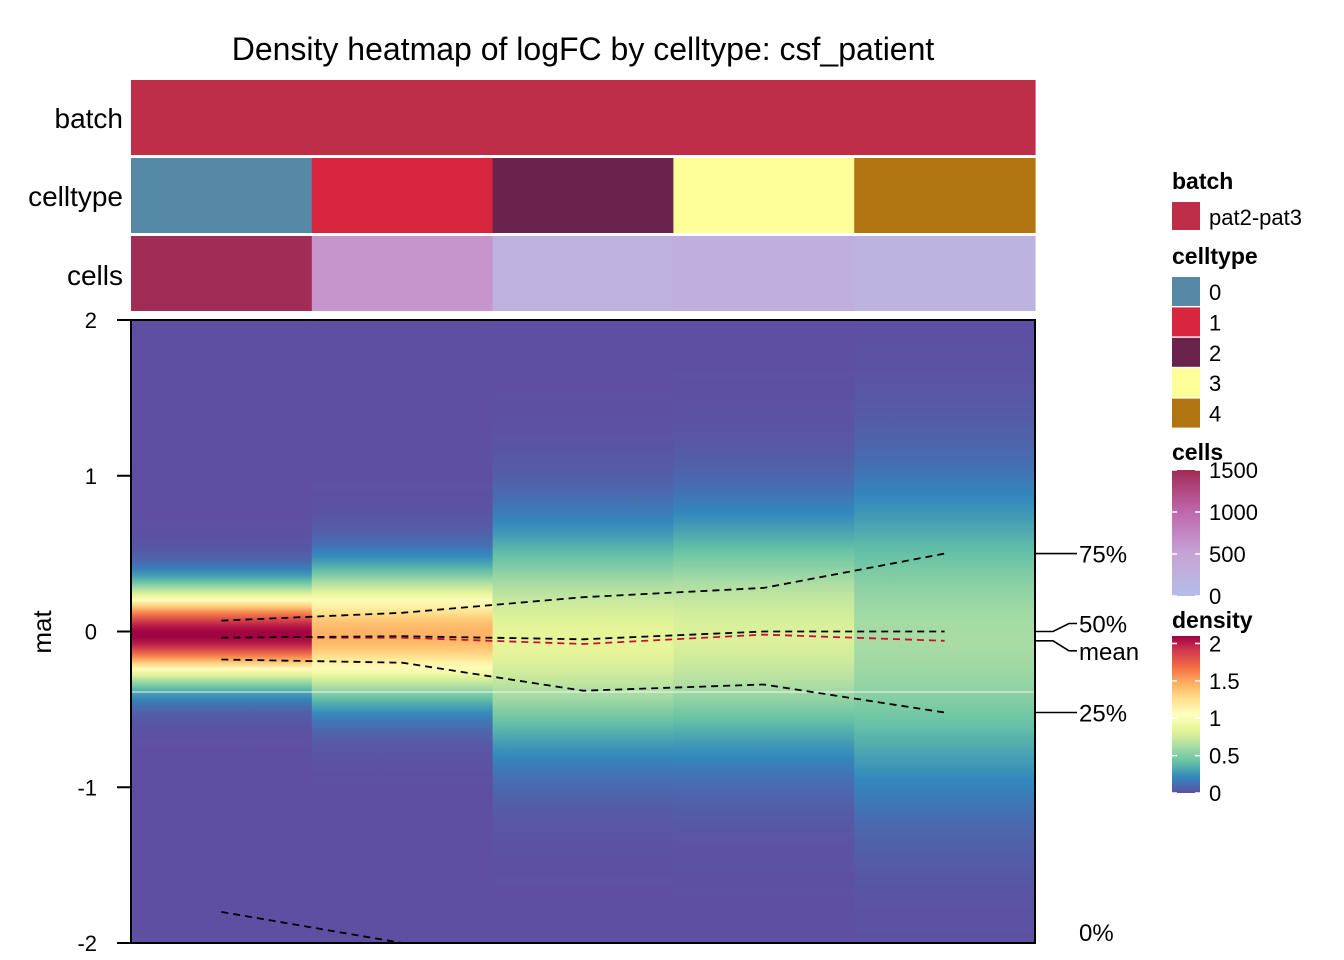 This screenshot has height=960, width=1344. Describe the element at coordinates (1215, 353) in the screenshot. I see `legend-celltype-label: 2` at that location.